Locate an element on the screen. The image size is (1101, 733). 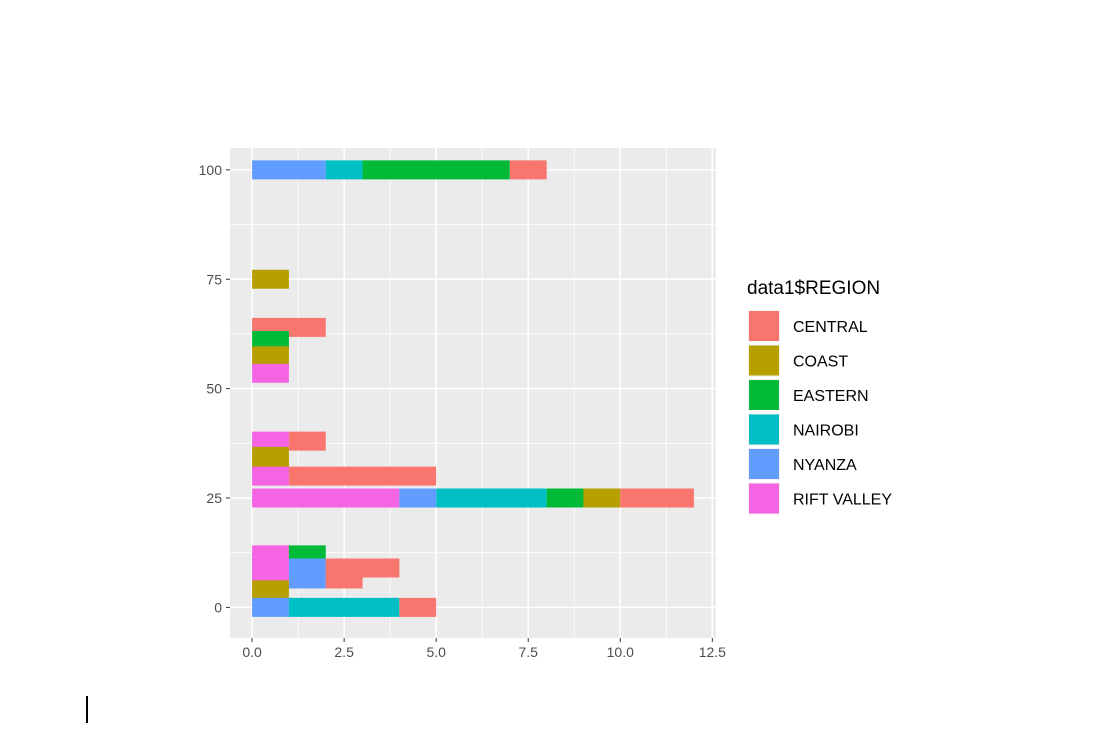
text-cursor is located at coordinates (87, 709).